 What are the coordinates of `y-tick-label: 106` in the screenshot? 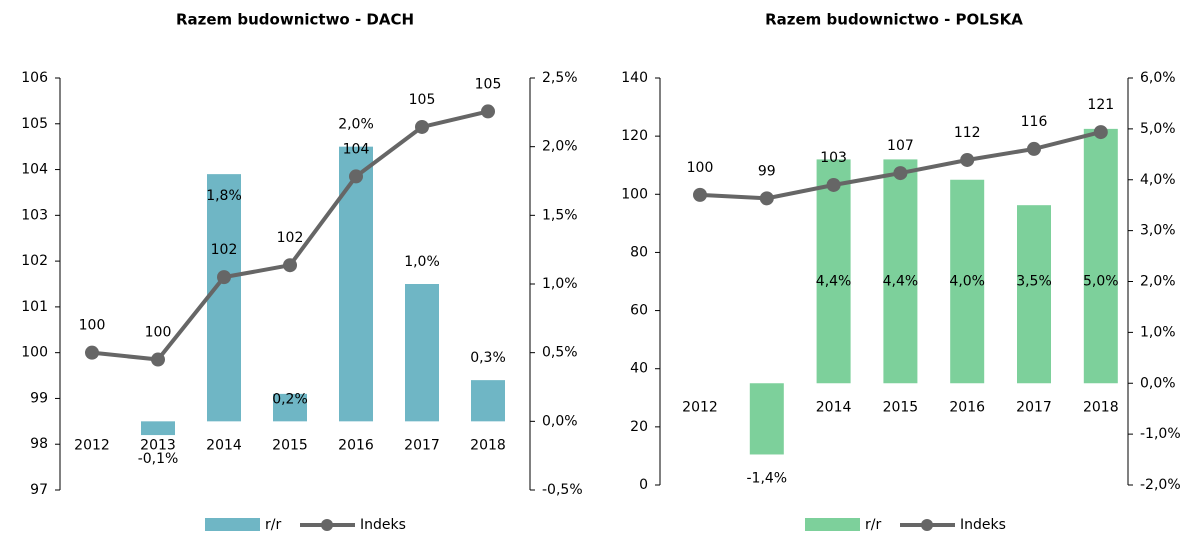 It's located at (34, 78).